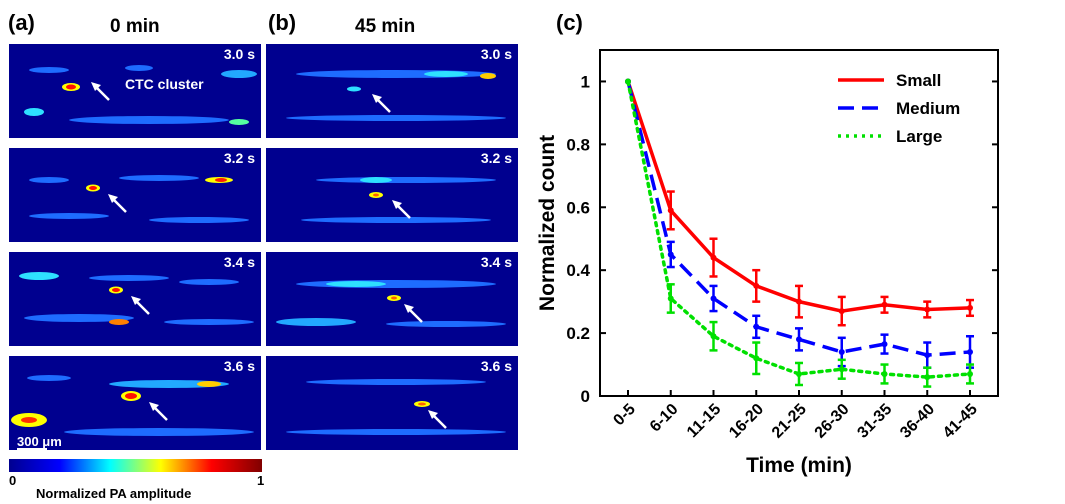 The width and height of the screenshot is (1065, 504). I want to click on pa-image-a-2: 3.2 s, so click(135, 195).